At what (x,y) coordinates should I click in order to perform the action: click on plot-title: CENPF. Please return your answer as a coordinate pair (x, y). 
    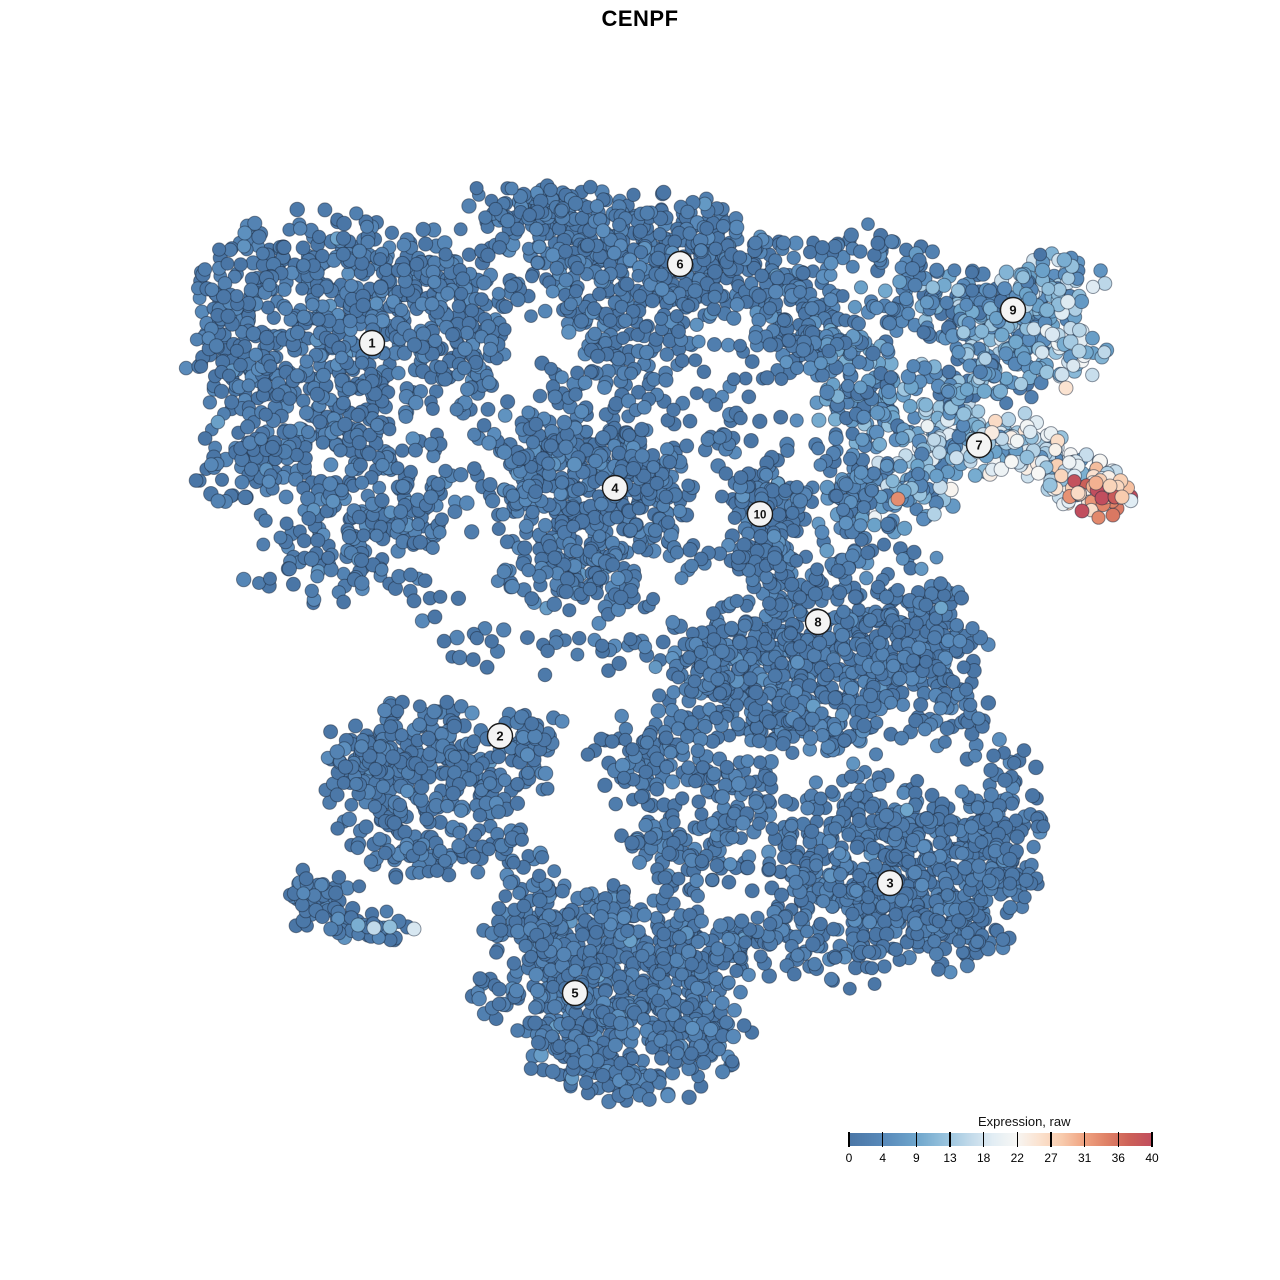
    Looking at the image, I should click on (640, 18).